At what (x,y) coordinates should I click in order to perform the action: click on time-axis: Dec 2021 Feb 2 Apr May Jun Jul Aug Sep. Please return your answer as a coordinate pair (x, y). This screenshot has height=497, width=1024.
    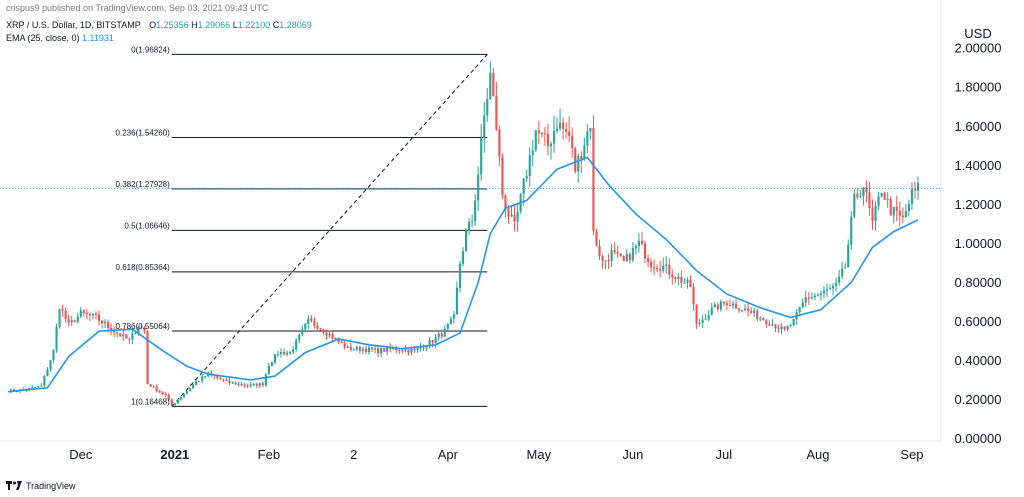
    Looking at the image, I should click on (496, 454).